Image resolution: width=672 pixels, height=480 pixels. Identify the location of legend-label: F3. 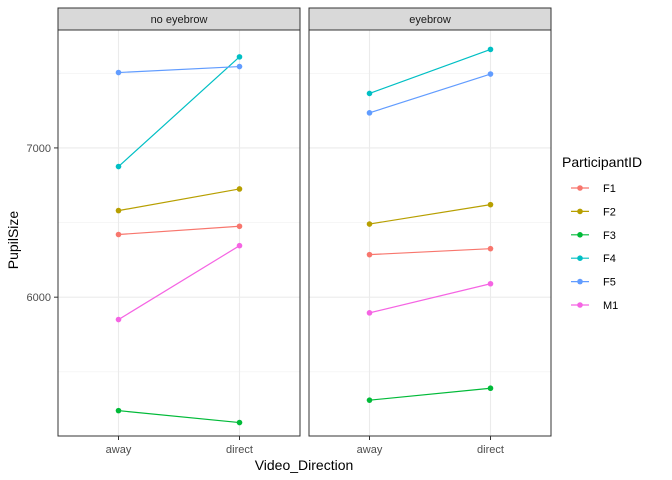
(609, 236).